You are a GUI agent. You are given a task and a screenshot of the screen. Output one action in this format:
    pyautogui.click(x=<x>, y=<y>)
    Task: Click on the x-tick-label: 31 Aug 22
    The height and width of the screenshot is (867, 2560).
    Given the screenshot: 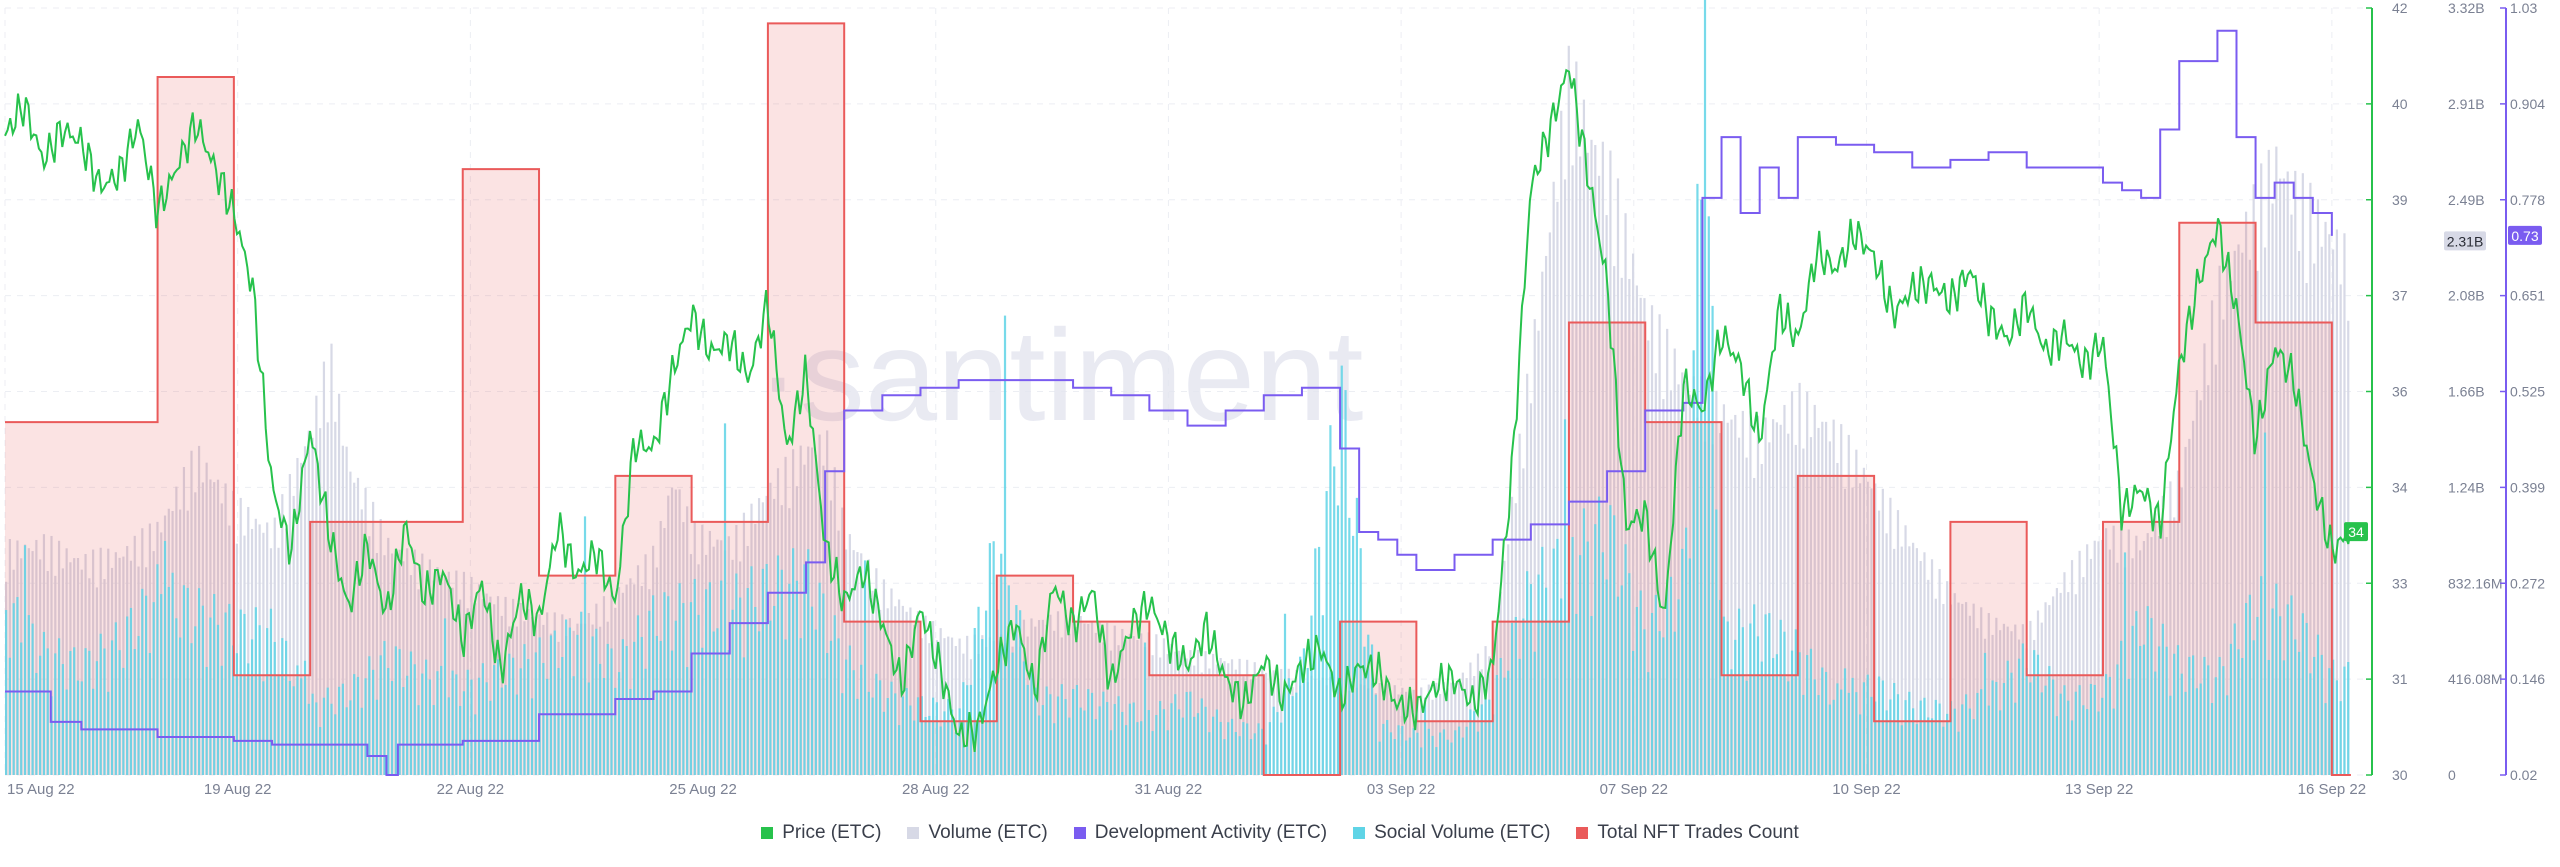 What is the action you would take?
    pyautogui.click(x=1169, y=789)
    